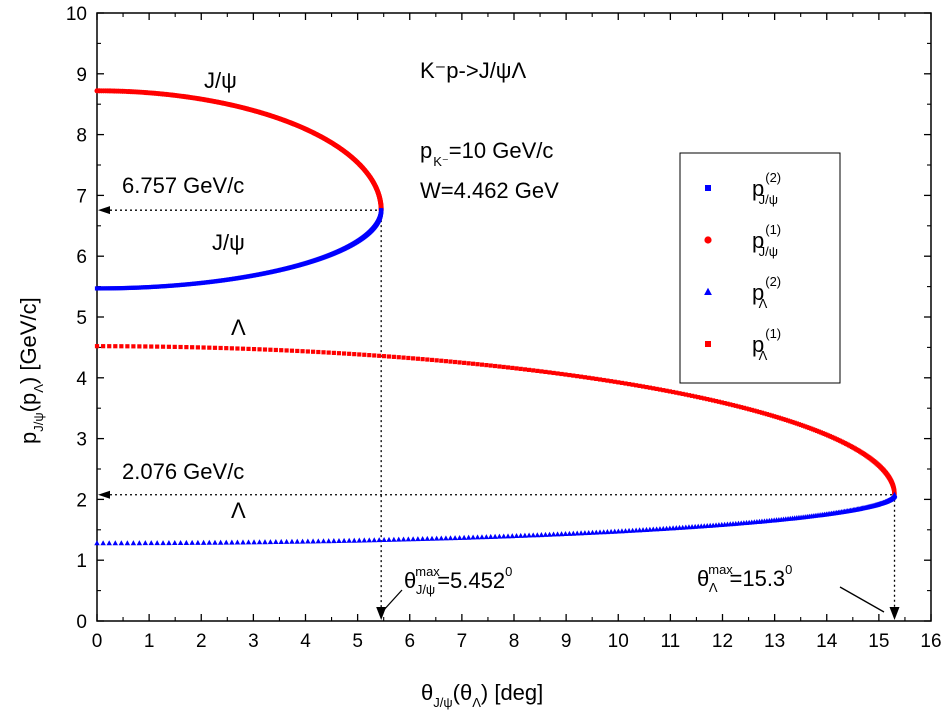 Image resolution: width=941 pixels, height=719 pixels. I want to click on y-tick-label: 10, so click(76, 14).